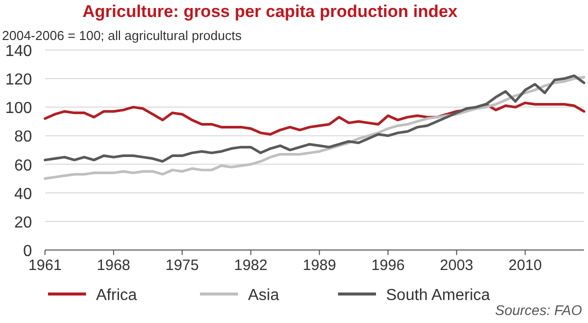 Image resolution: width=588 pixels, height=323 pixels. What do you see at coordinates (45, 265) in the screenshot?
I see `x-tick-label: 1961` at bounding box center [45, 265].